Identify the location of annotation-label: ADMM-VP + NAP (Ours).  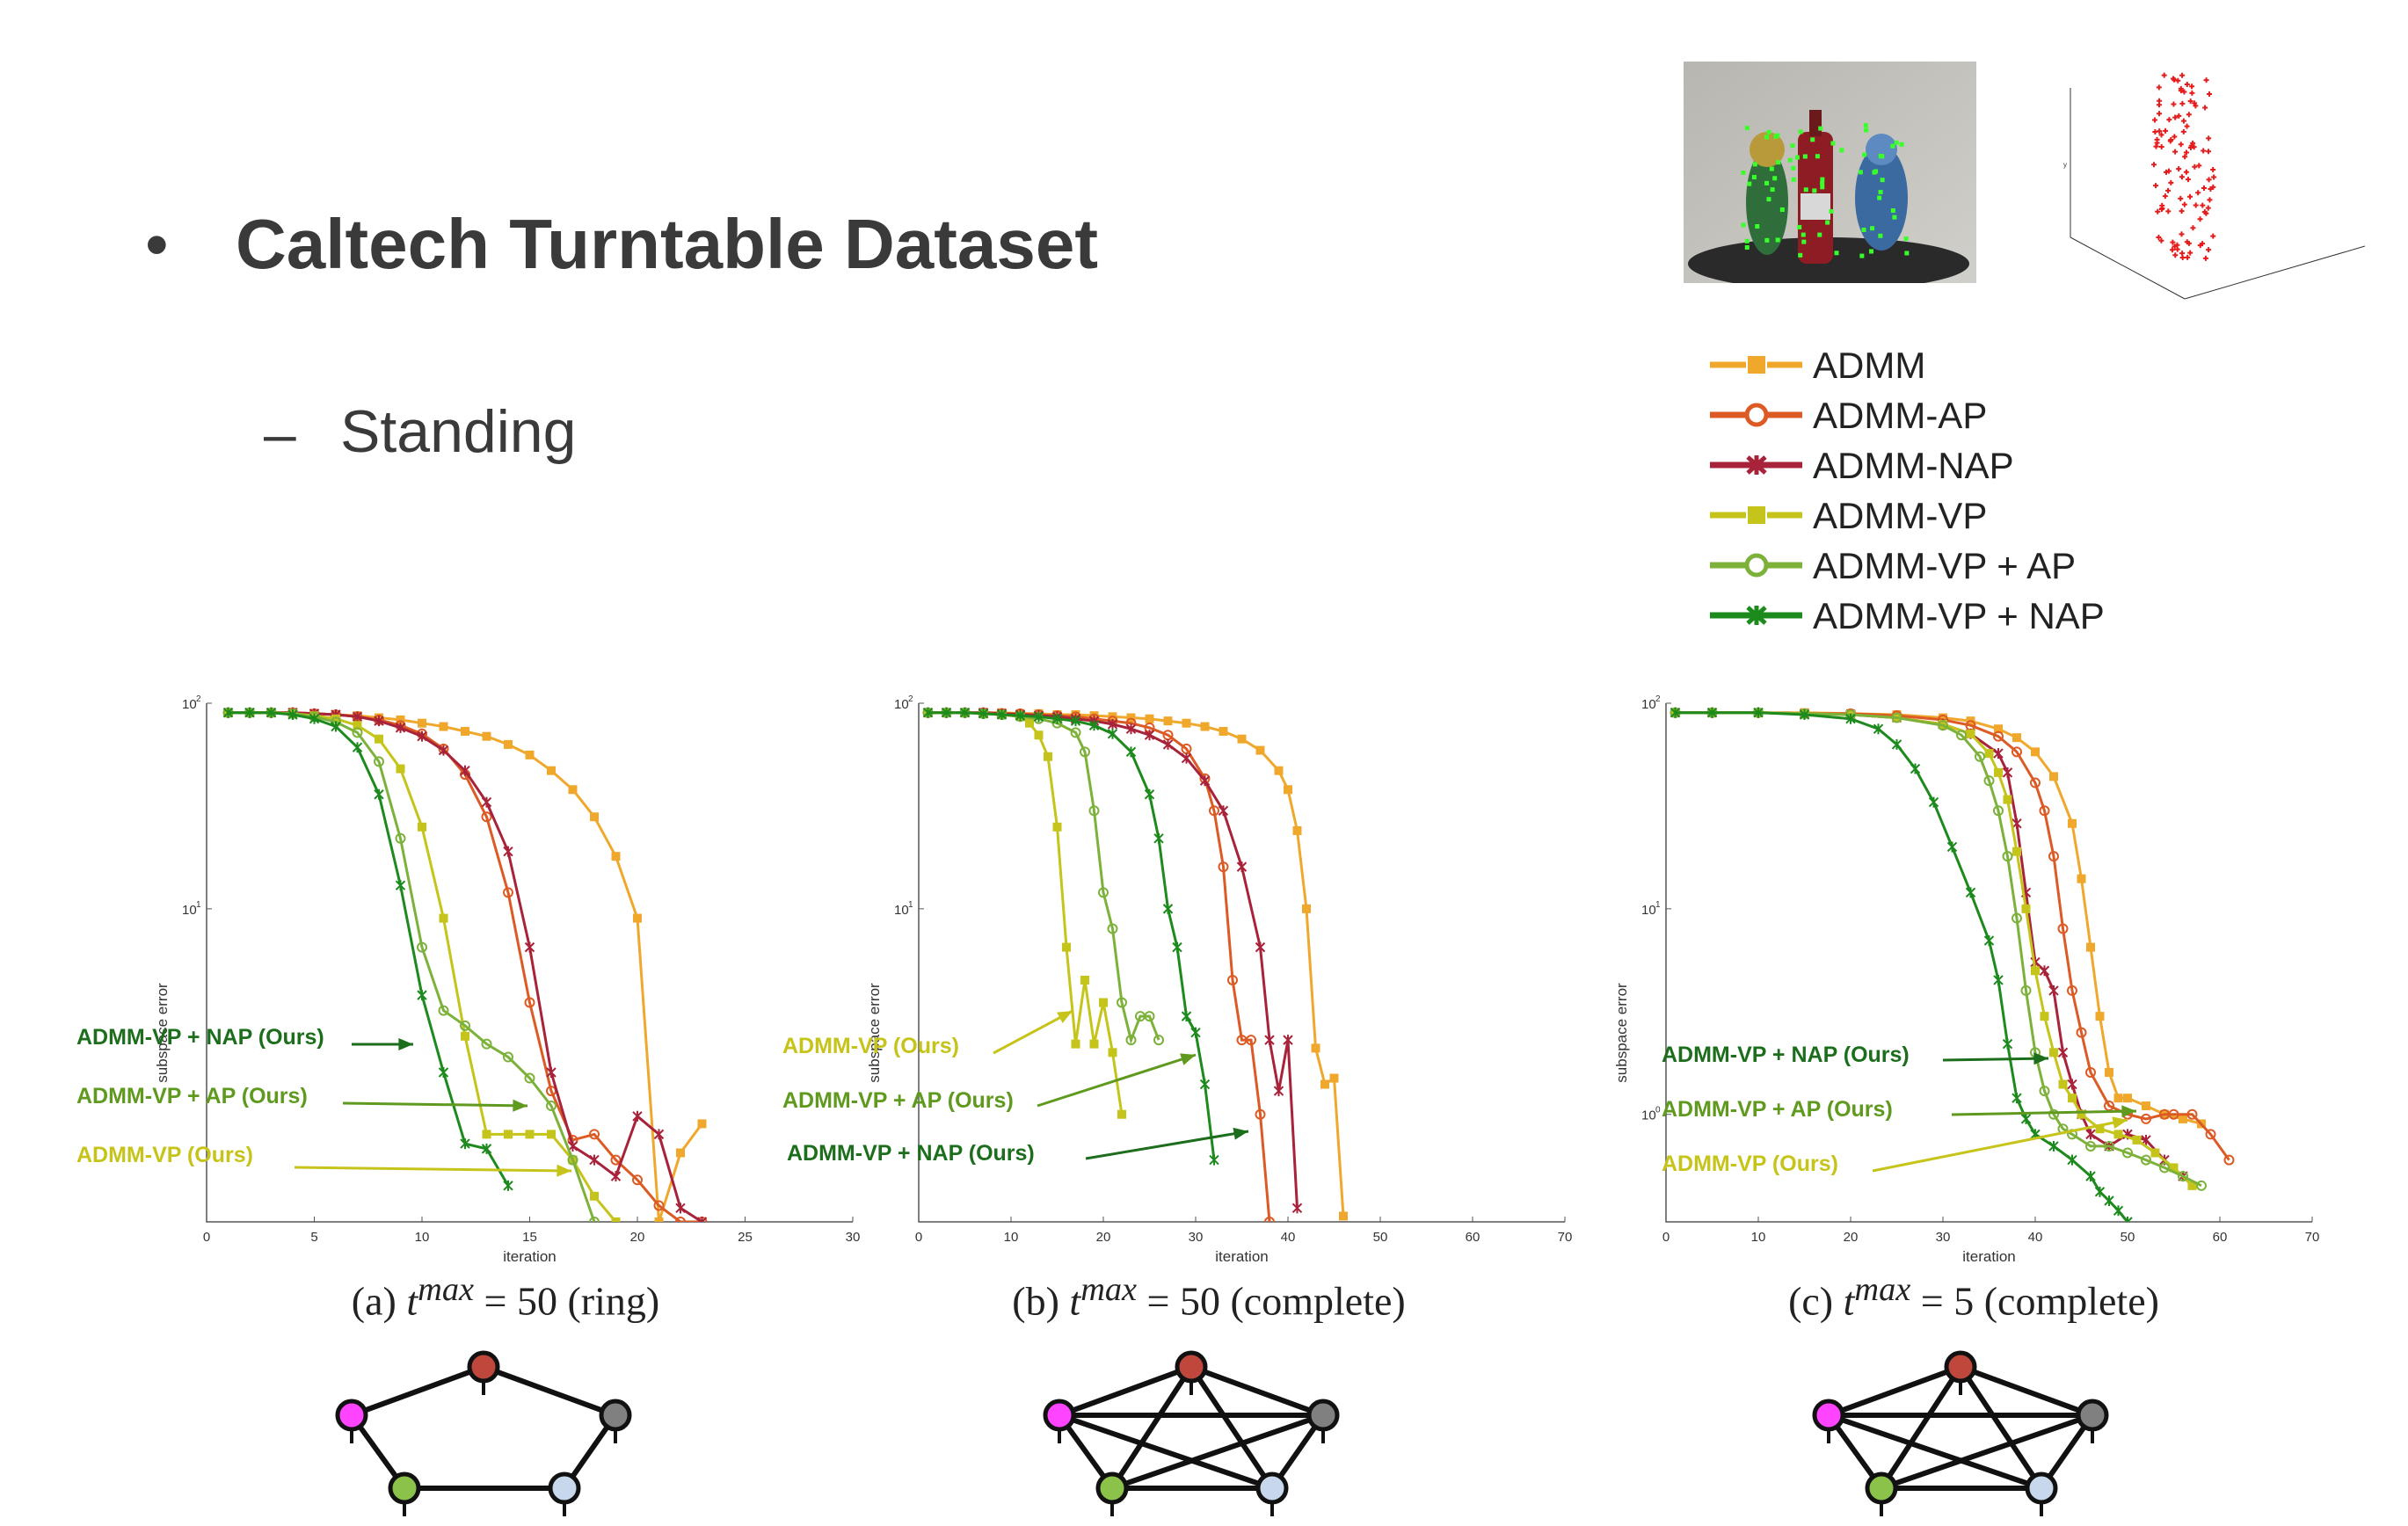
(911, 1154).